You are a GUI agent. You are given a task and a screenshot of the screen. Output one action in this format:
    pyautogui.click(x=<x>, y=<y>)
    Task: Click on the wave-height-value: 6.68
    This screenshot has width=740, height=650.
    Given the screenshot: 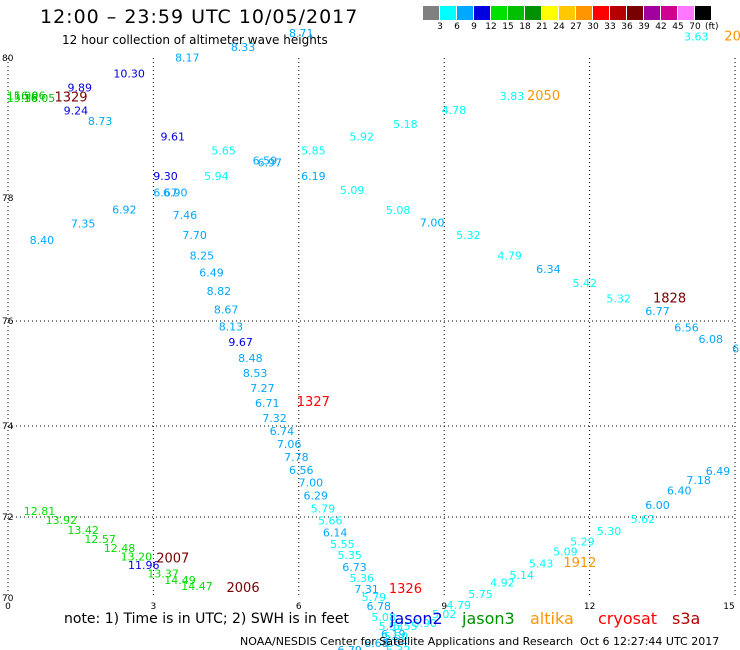 What is the action you would take?
    pyautogui.click(x=376, y=643)
    